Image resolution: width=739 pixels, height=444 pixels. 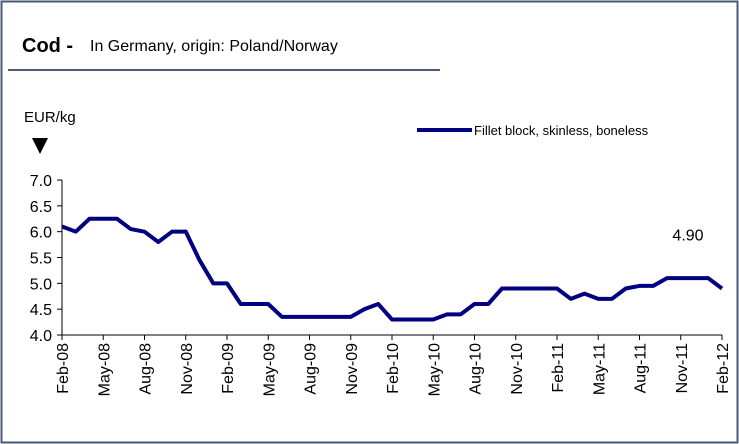 I want to click on x-tick-label: Feb-08, so click(x=63, y=368).